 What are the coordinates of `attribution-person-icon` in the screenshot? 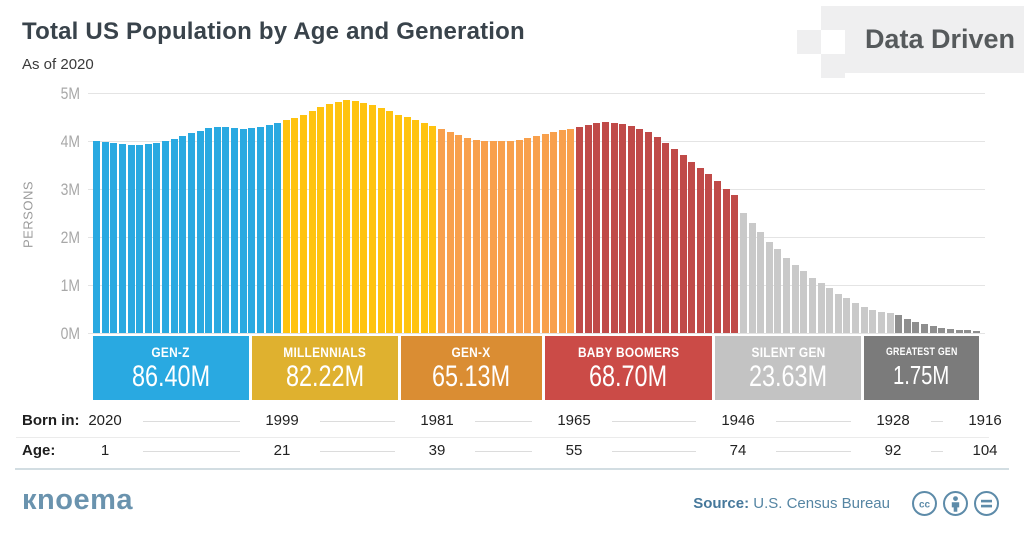 It's located at (955, 503).